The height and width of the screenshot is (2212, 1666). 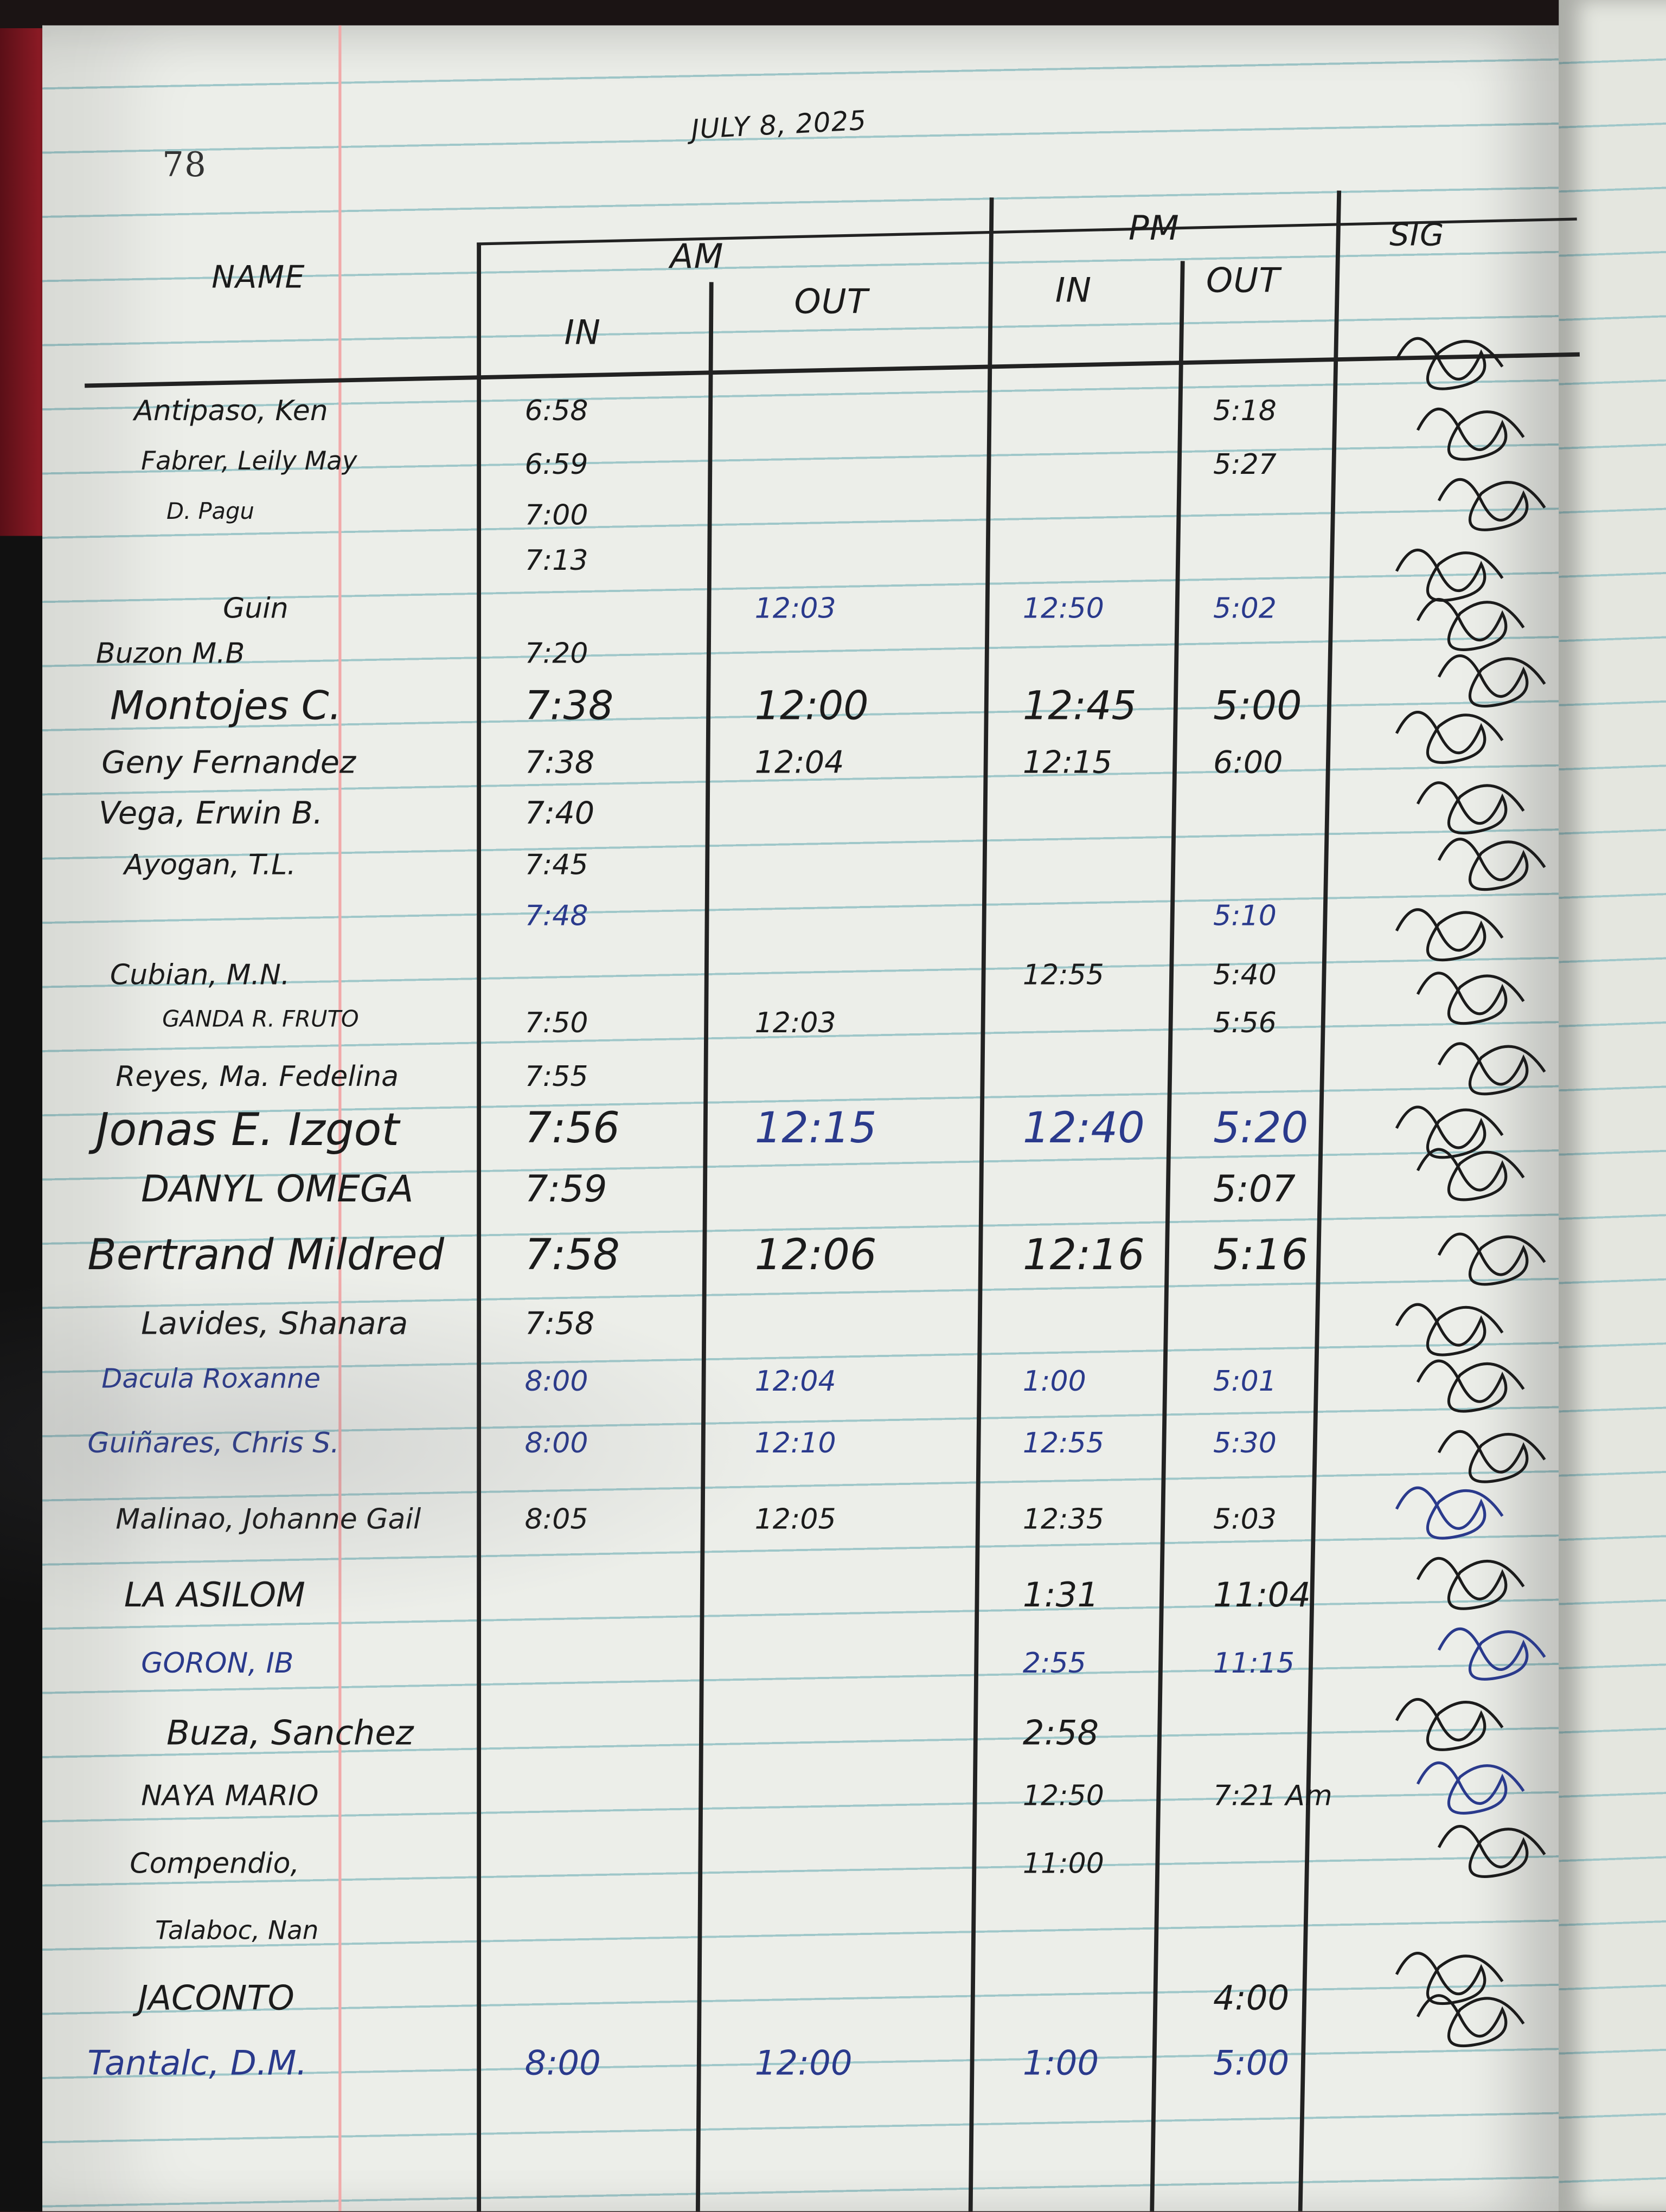 What do you see at coordinates (211, 1379) in the screenshot?
I see `name-cell: Dacula Roxanne` at bounding box center [211, 1379].